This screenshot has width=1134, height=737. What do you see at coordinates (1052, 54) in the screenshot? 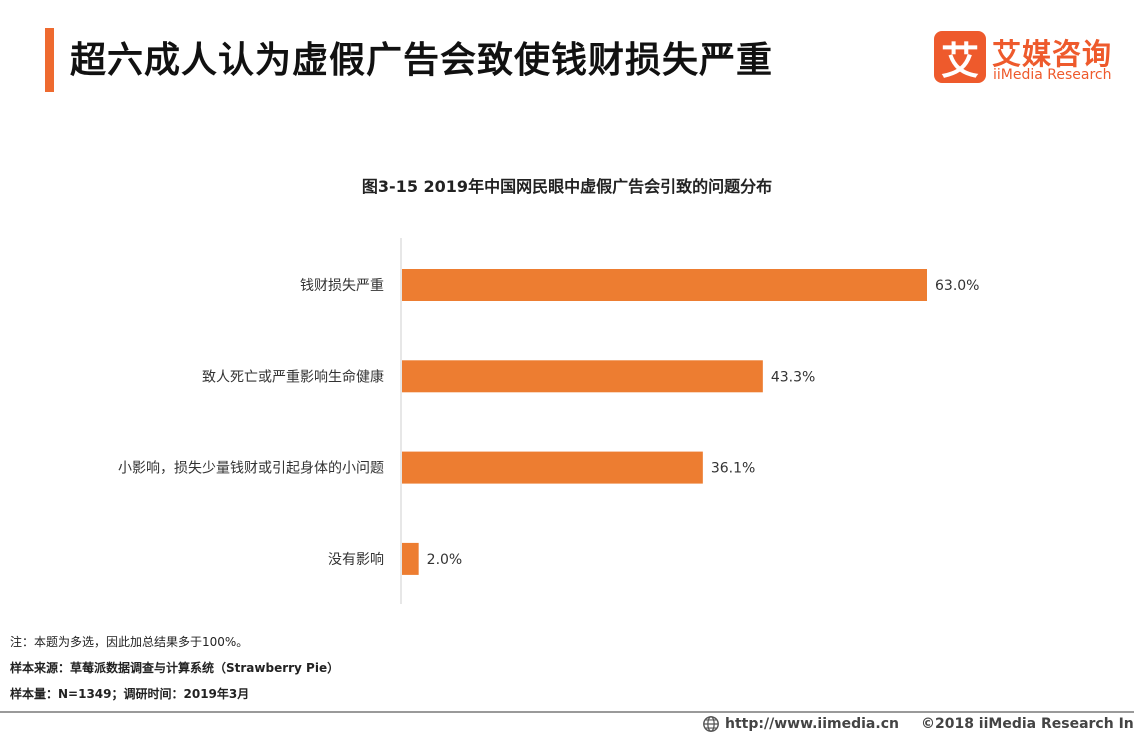
I see `logo-name-cn: 艾媒咨询` at bounding box center [1052, 54].